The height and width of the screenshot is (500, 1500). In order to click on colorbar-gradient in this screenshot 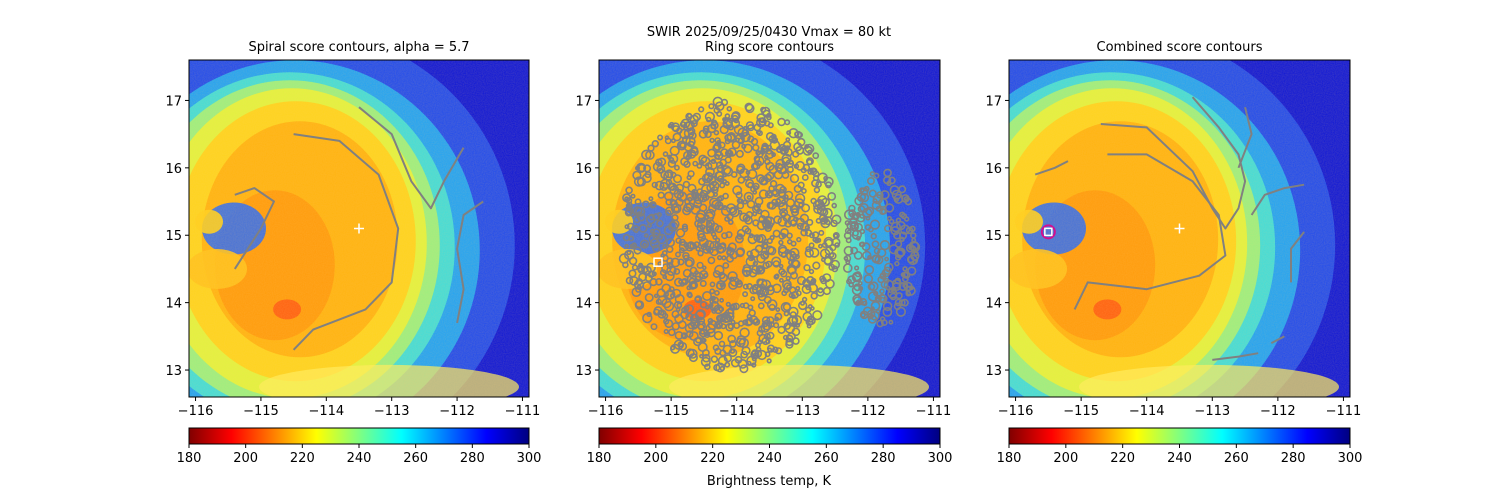, I will do `click(359, 436)`.